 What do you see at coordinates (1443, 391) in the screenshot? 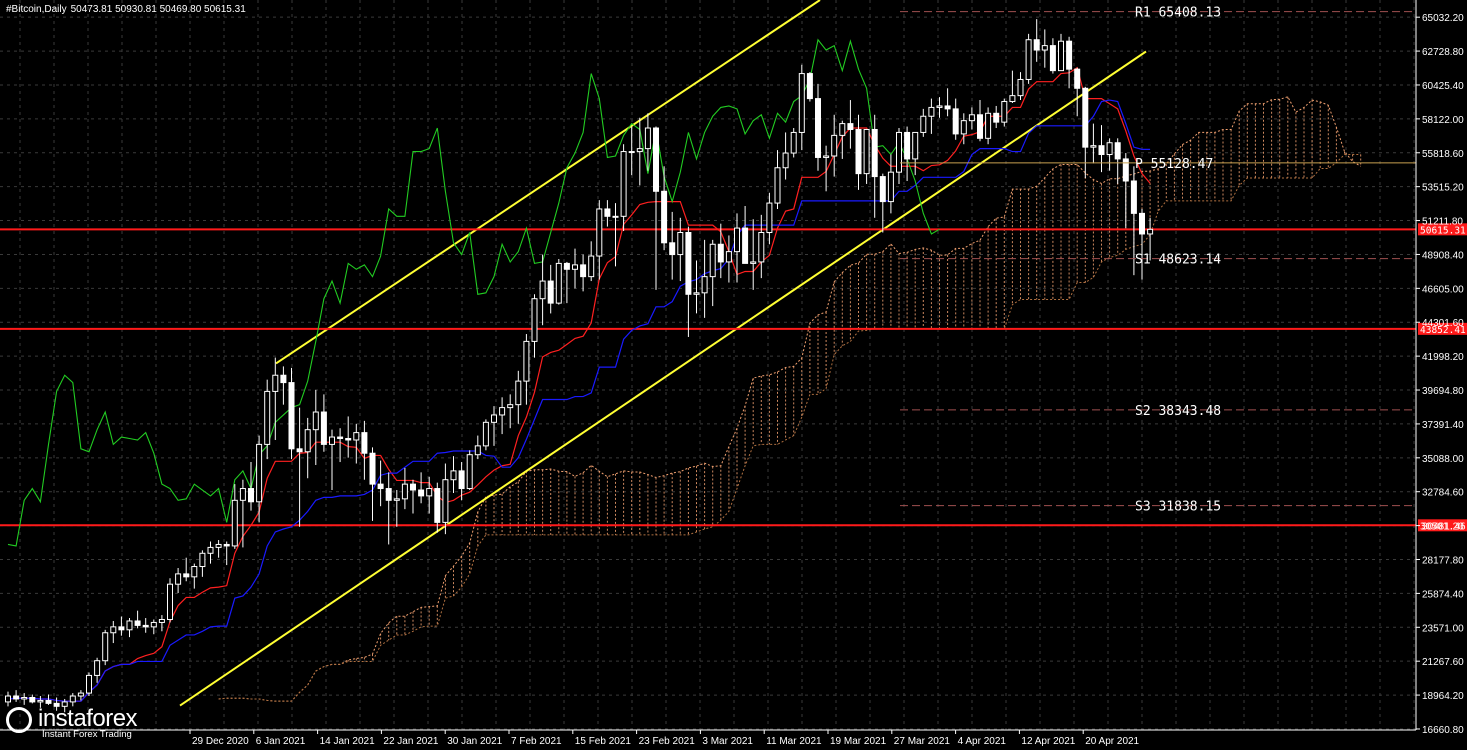
I see `y-tick-label: 39694.80` at bounding box center [1443, 391].